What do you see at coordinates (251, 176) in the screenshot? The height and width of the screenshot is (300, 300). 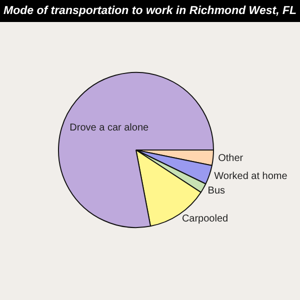 I see `slice-label: Worked at home` at bounding box center [251, 176].